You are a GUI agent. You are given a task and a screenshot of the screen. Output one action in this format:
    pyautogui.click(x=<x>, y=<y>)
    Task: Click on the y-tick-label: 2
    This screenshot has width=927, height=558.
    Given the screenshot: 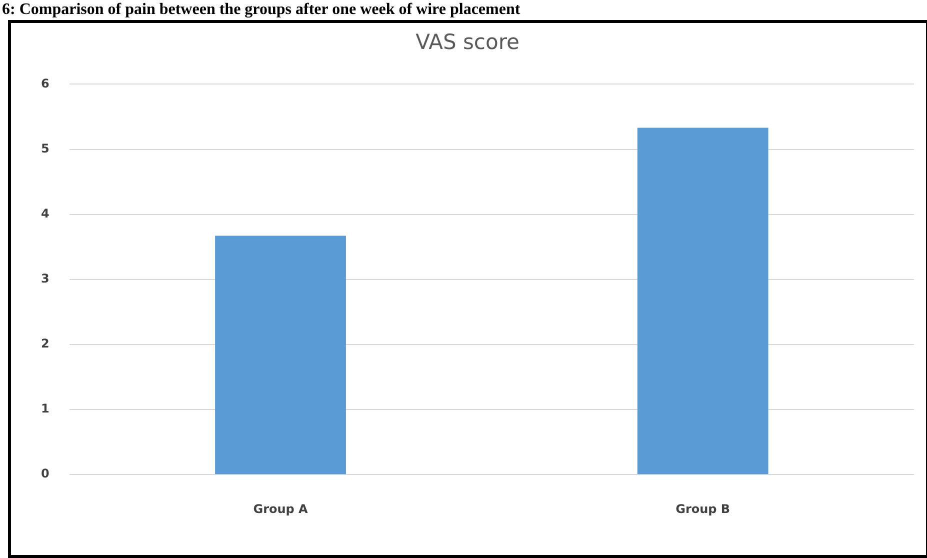 What is the action you would take?
    pyautogui.click(x=45, y=343)
    